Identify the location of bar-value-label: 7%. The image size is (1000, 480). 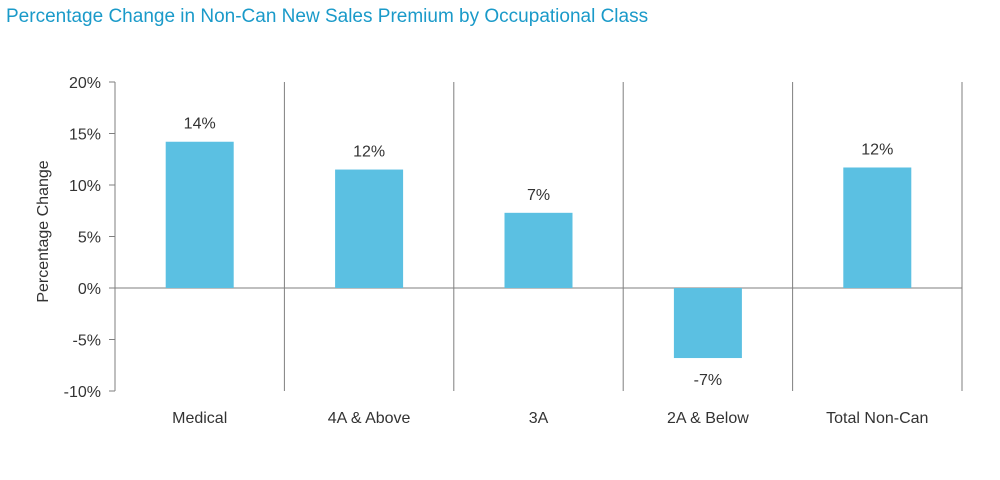
(538, 195).